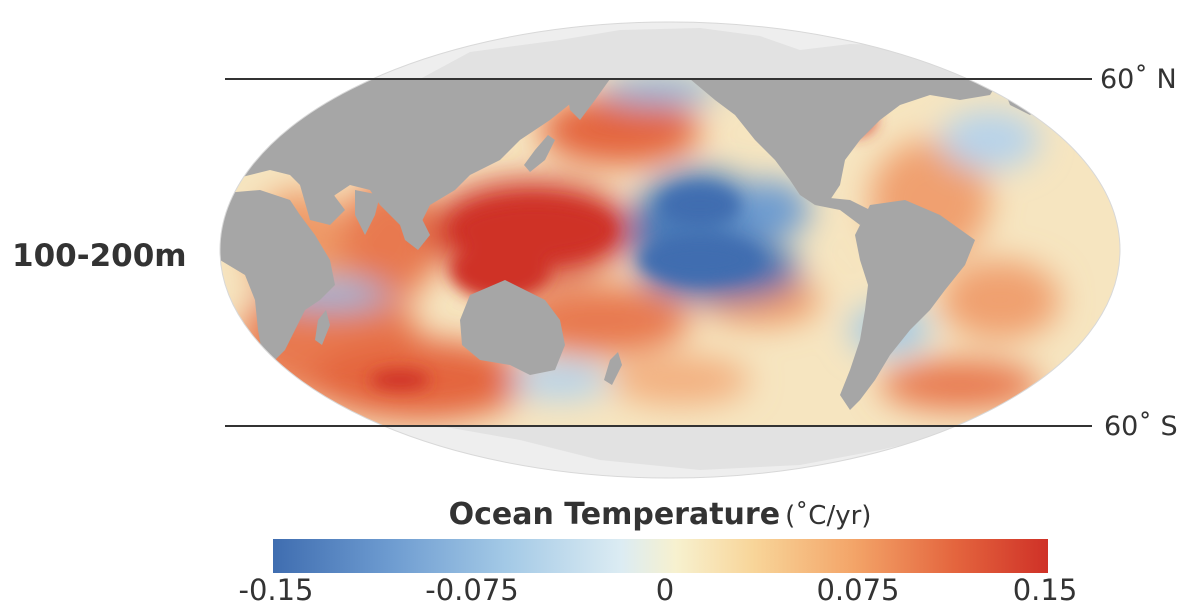 The height and width of the screenshot is (611, 1200). Describe the element at coordinates (277, 275) in the screenshot. I see `africa` at that location.